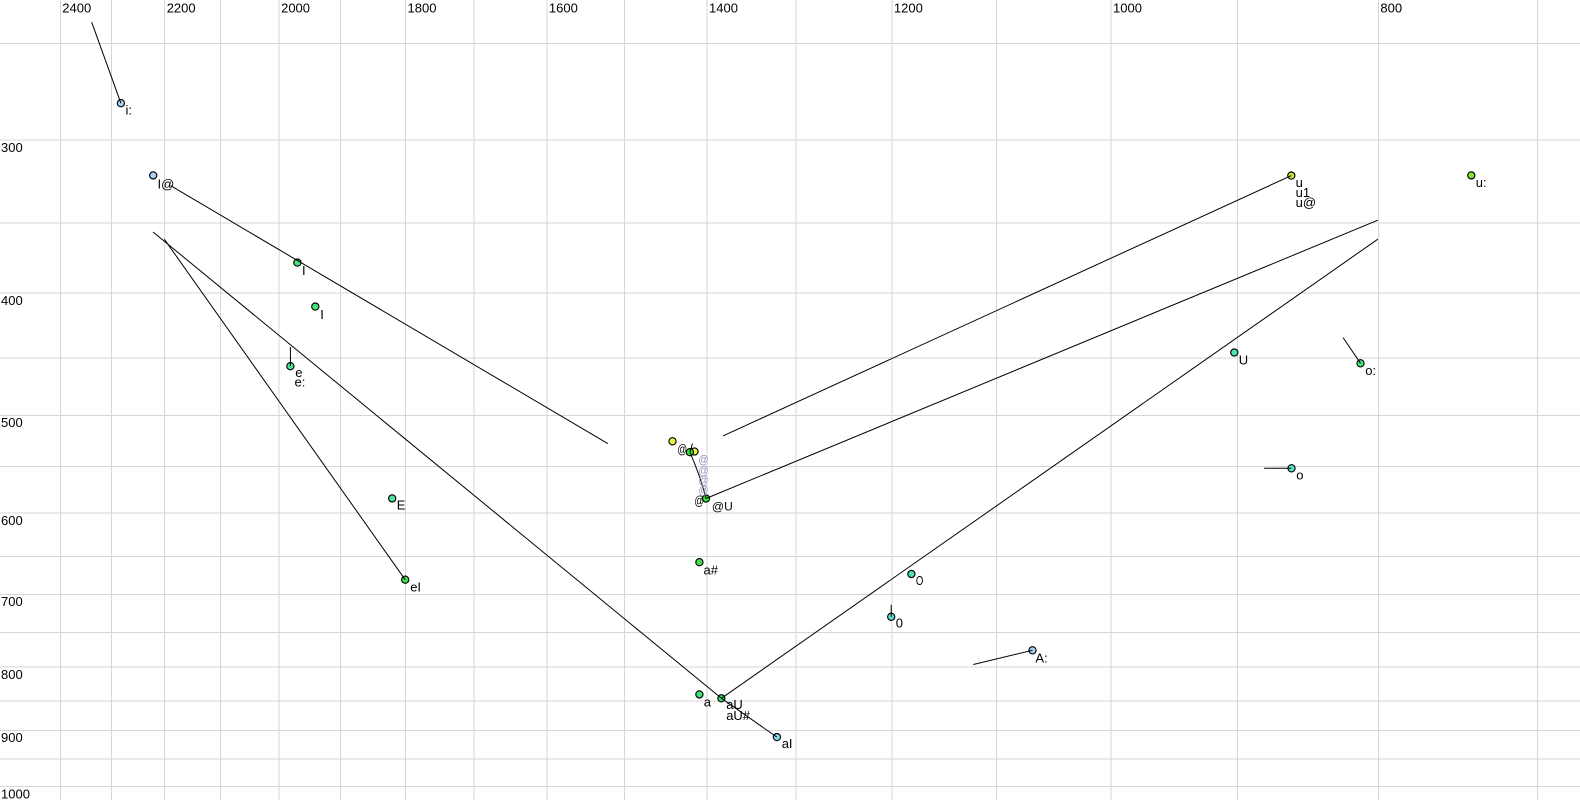 The image size is (1580, 800). I want to click on svg-text: U, so click(1243, 359).